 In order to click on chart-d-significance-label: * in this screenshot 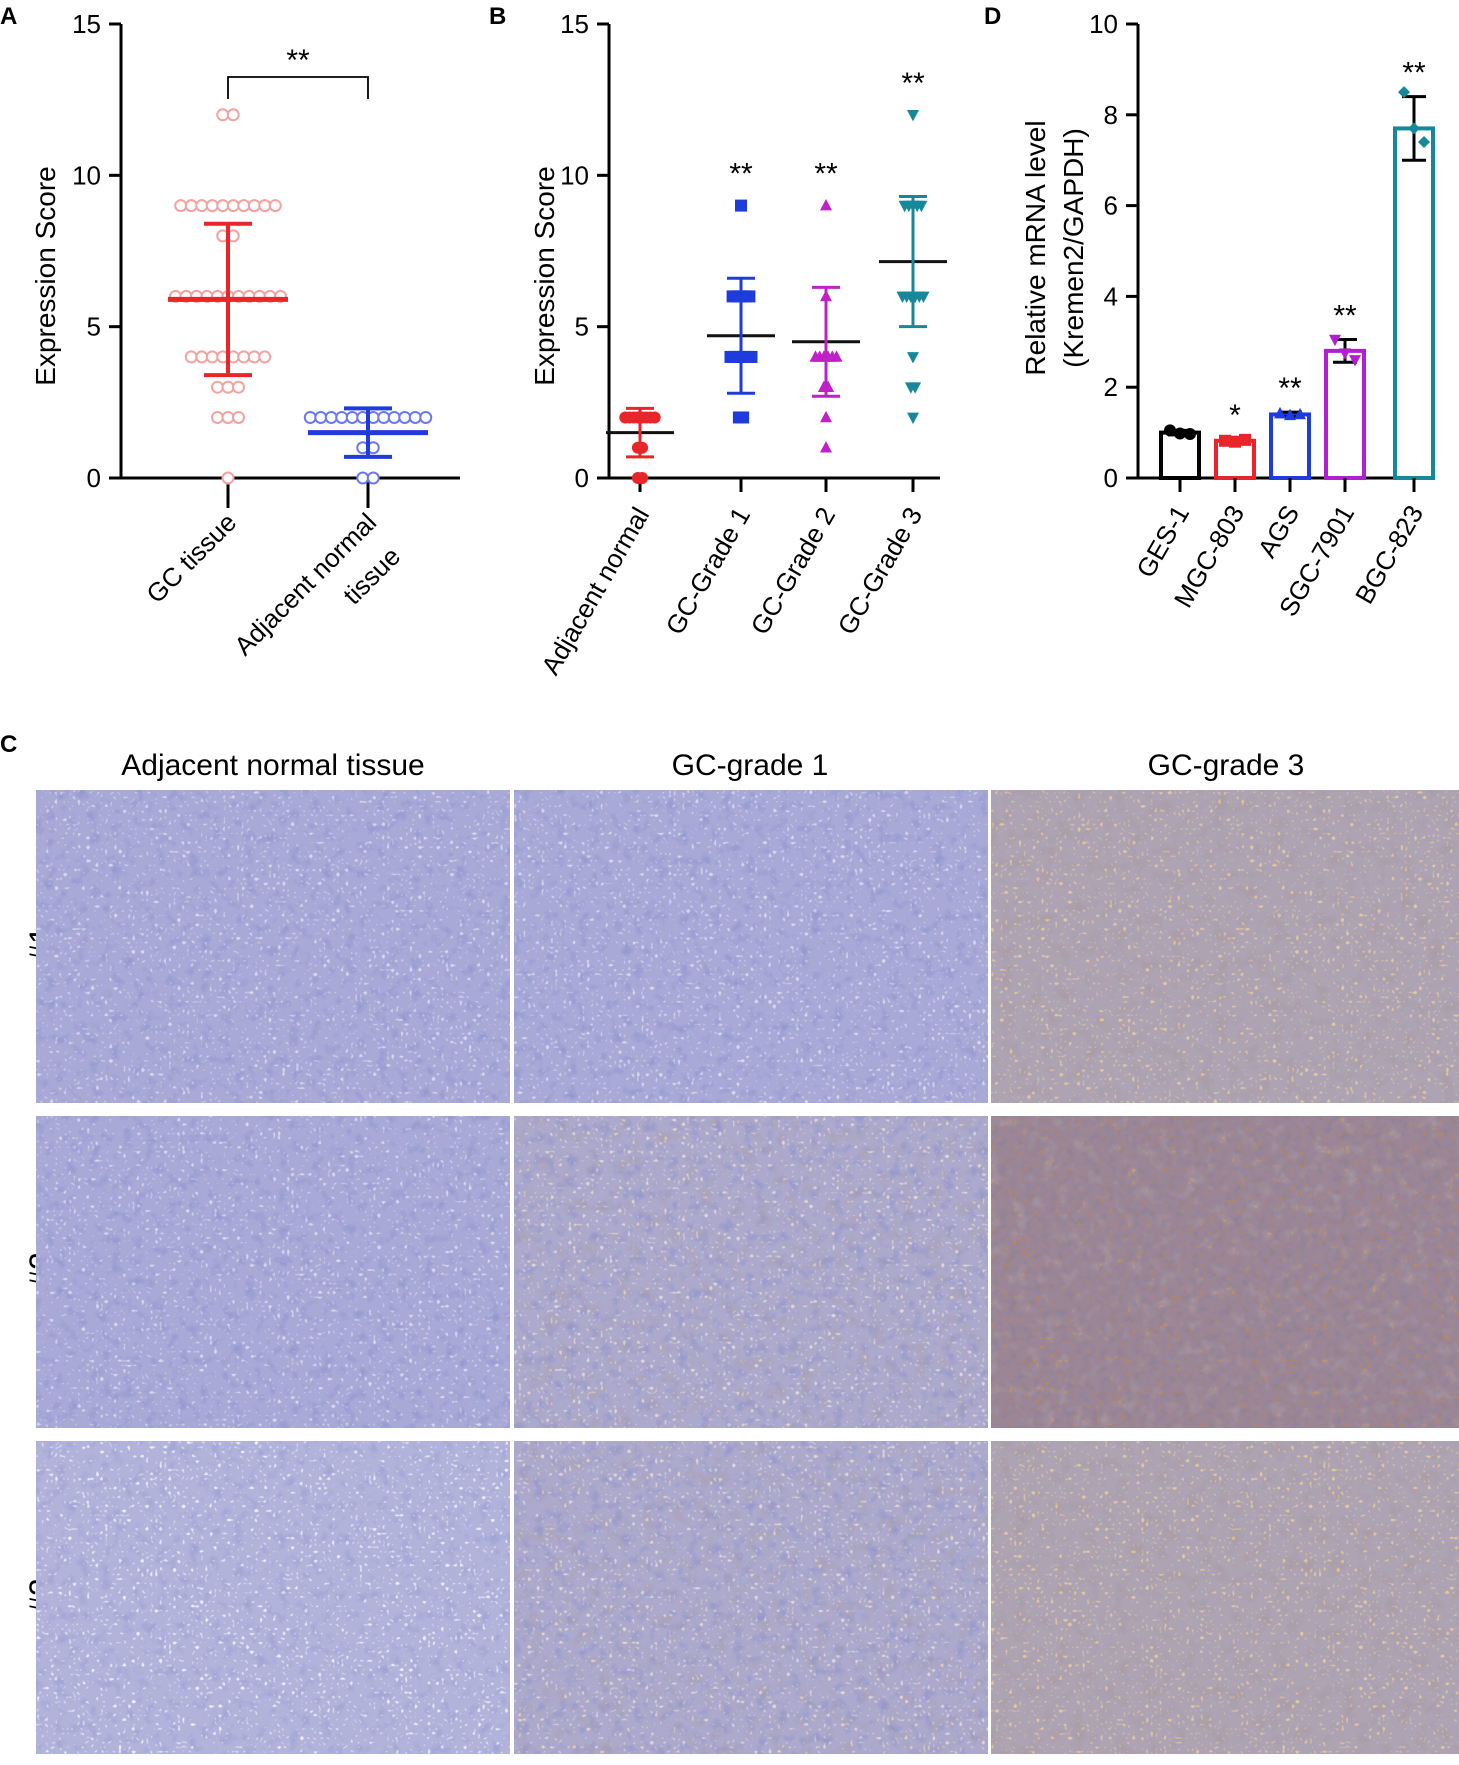, I will do `click(1235, 415)`.